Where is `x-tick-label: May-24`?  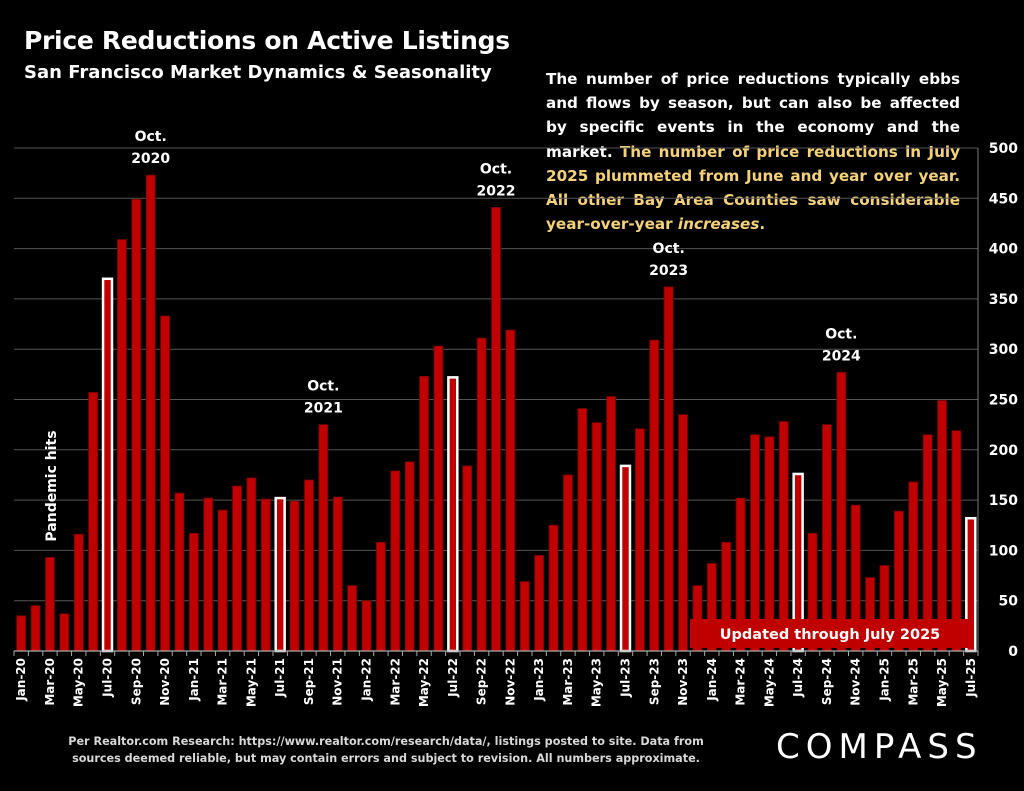
x-tick-label: May-24 is located at coordinates (769, 682).